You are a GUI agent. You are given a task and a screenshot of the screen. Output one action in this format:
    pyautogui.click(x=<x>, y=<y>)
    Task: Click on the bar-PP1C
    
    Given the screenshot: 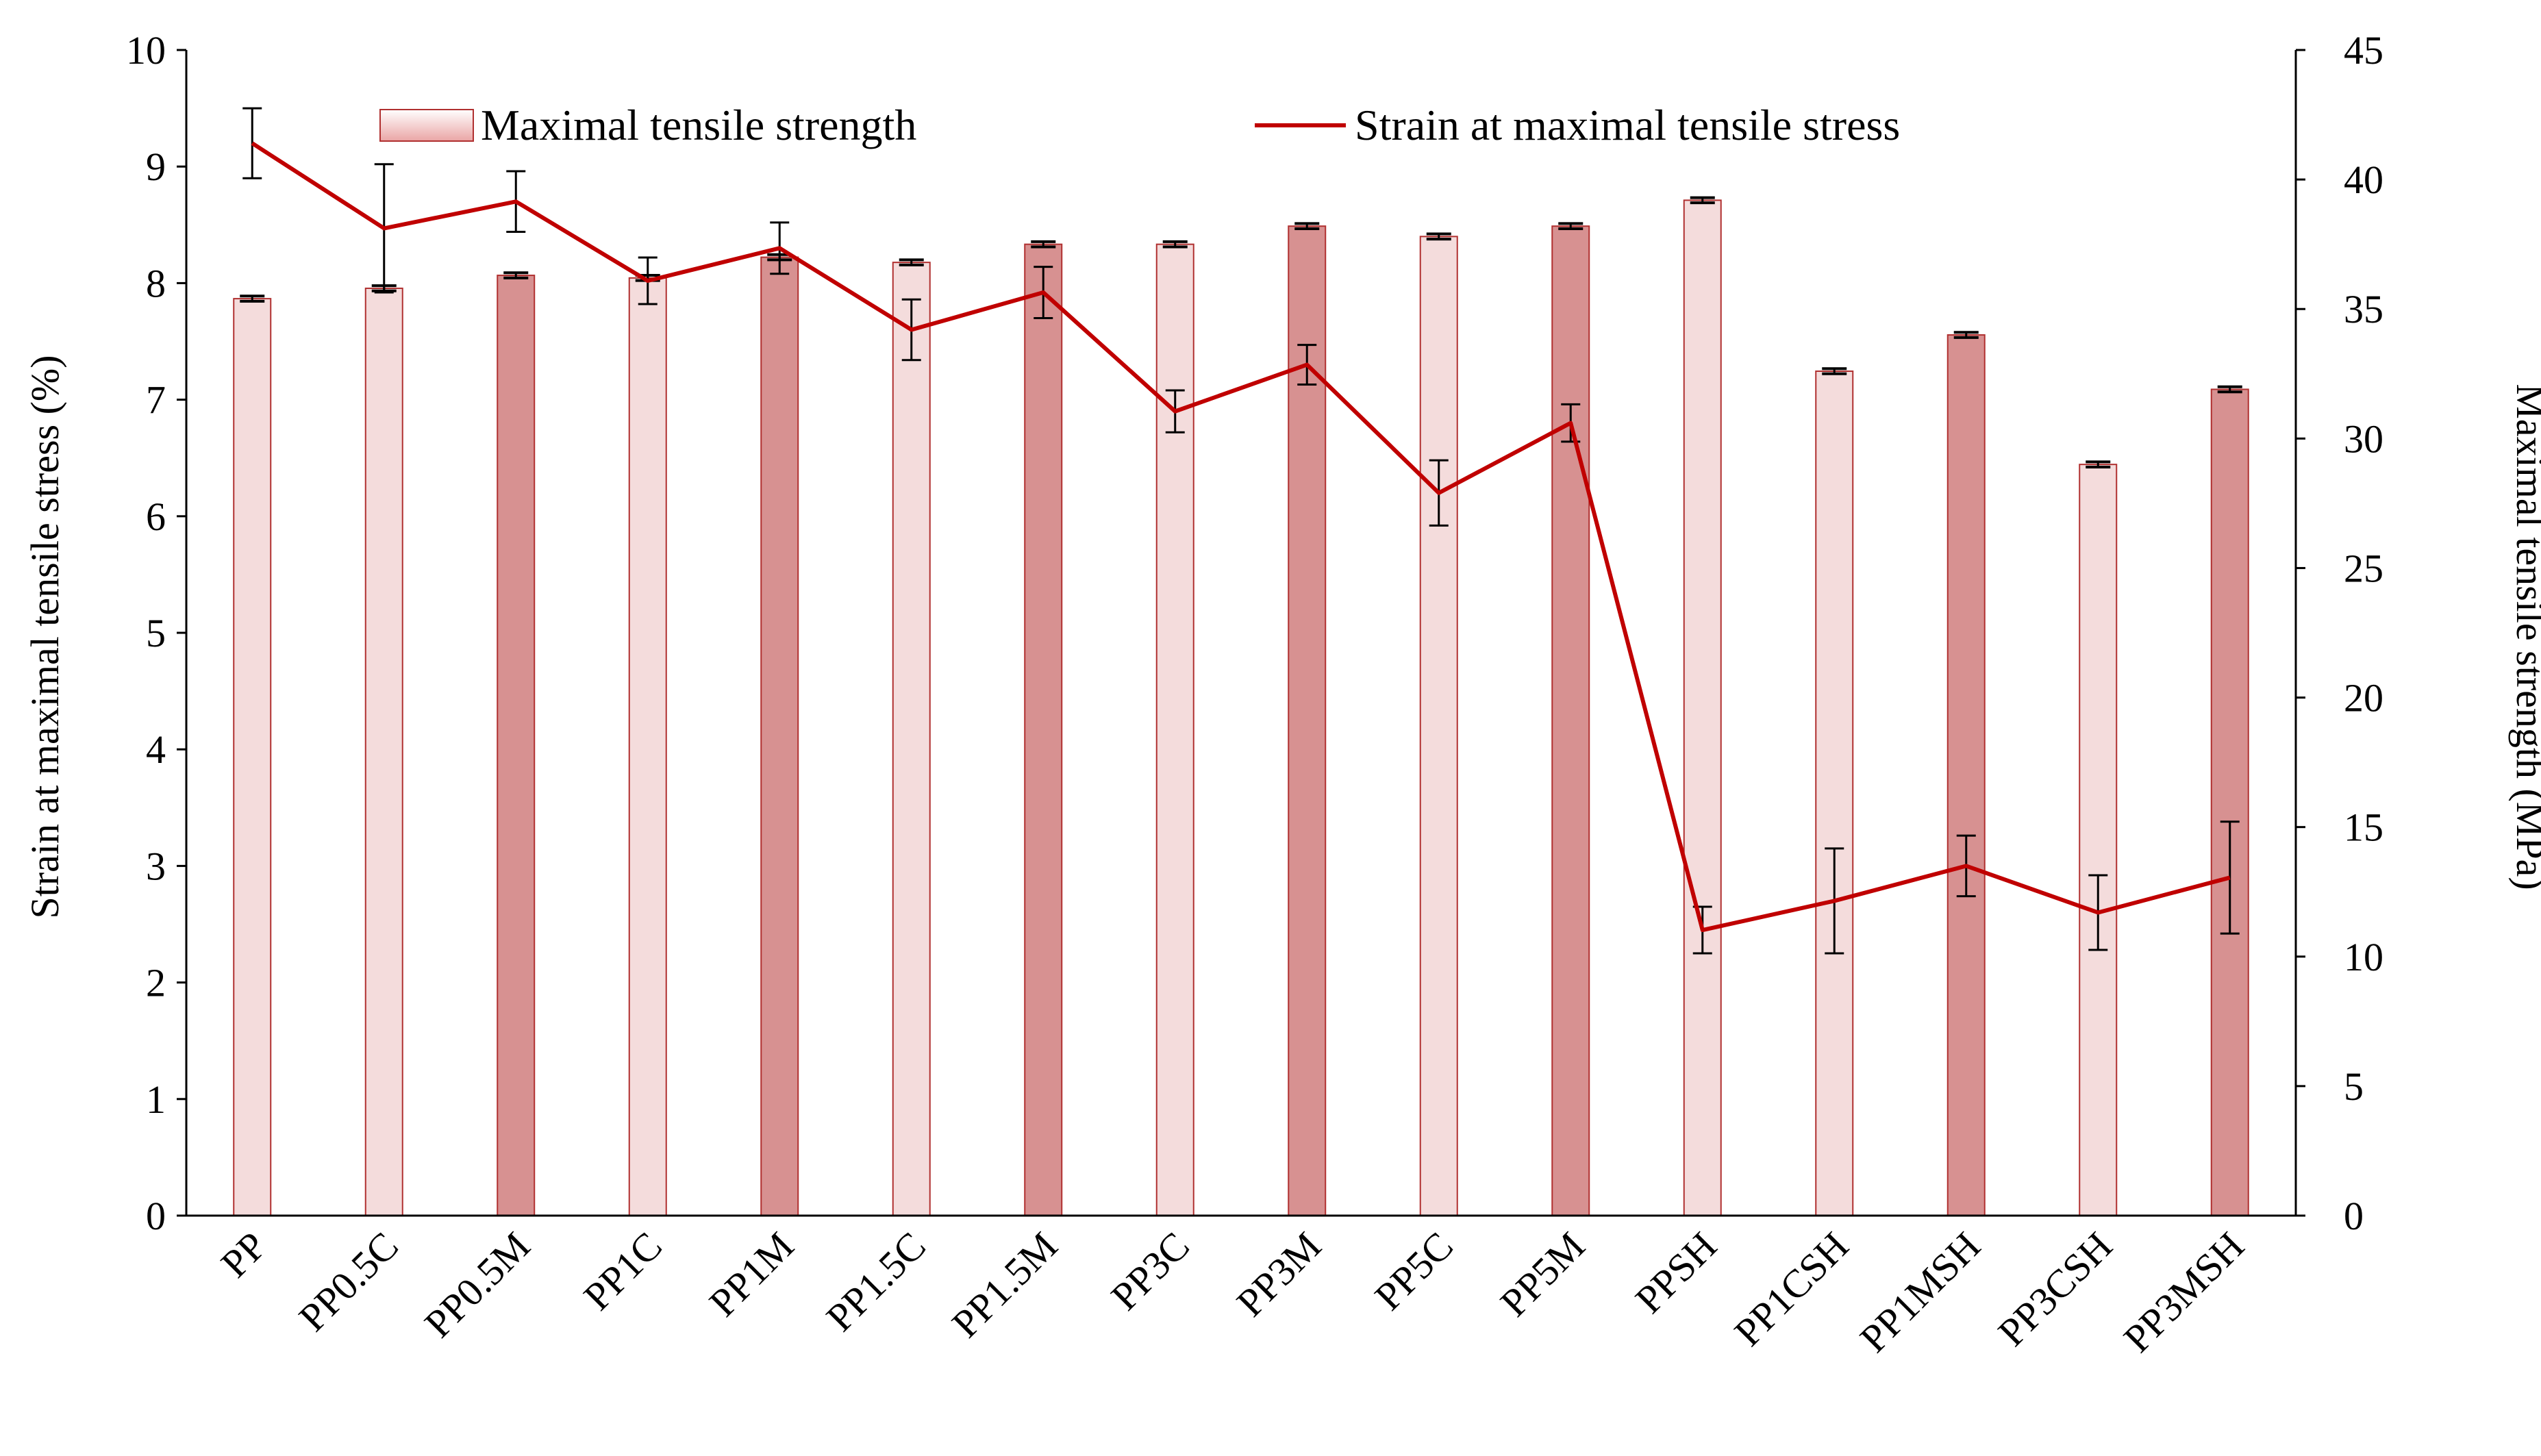 What is the action you would take?
    pyautogui.click(x=647, y=746)
    